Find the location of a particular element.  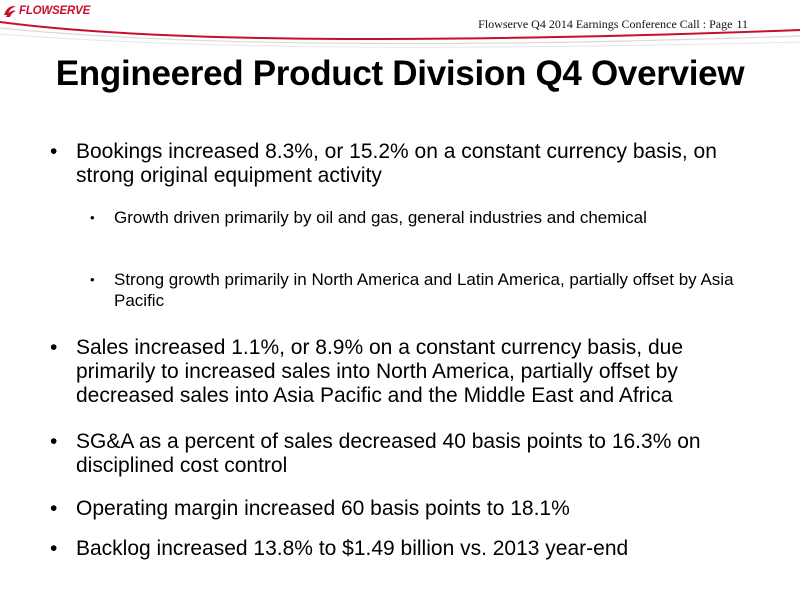

header-swoosh-graphic is located at coordinates (400, 34).